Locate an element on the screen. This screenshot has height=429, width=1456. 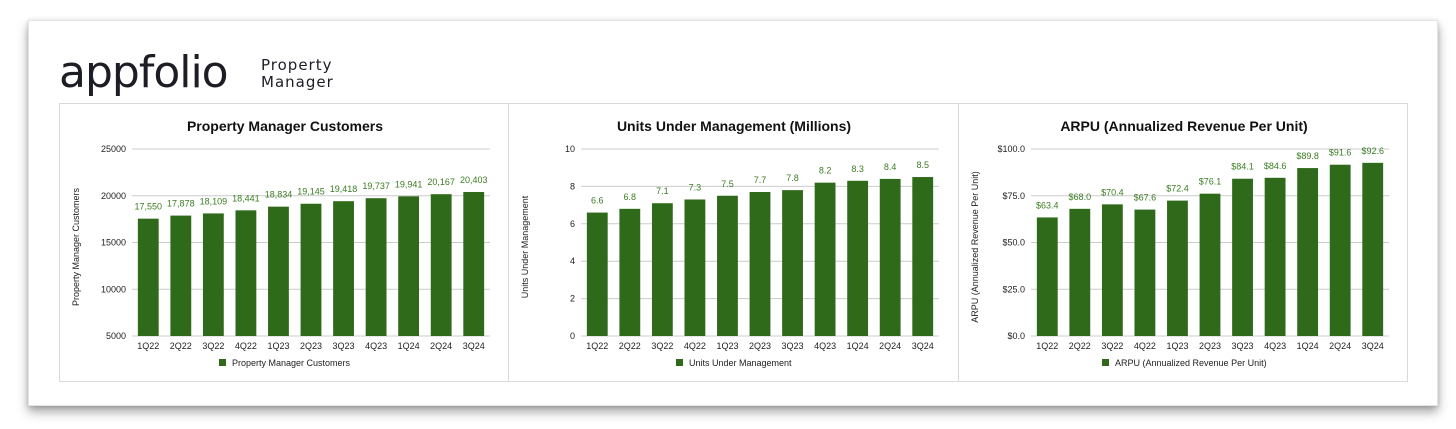
y-tick-label: 0 is located at coordinates (572, 336).